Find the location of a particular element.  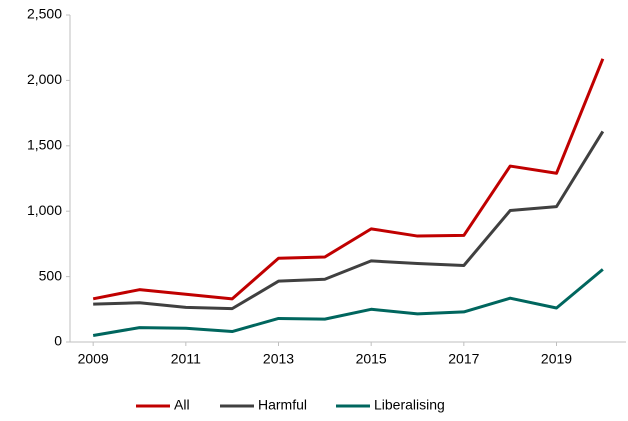

y-tick-label: 1,500 is located at coordinates (44, 145).